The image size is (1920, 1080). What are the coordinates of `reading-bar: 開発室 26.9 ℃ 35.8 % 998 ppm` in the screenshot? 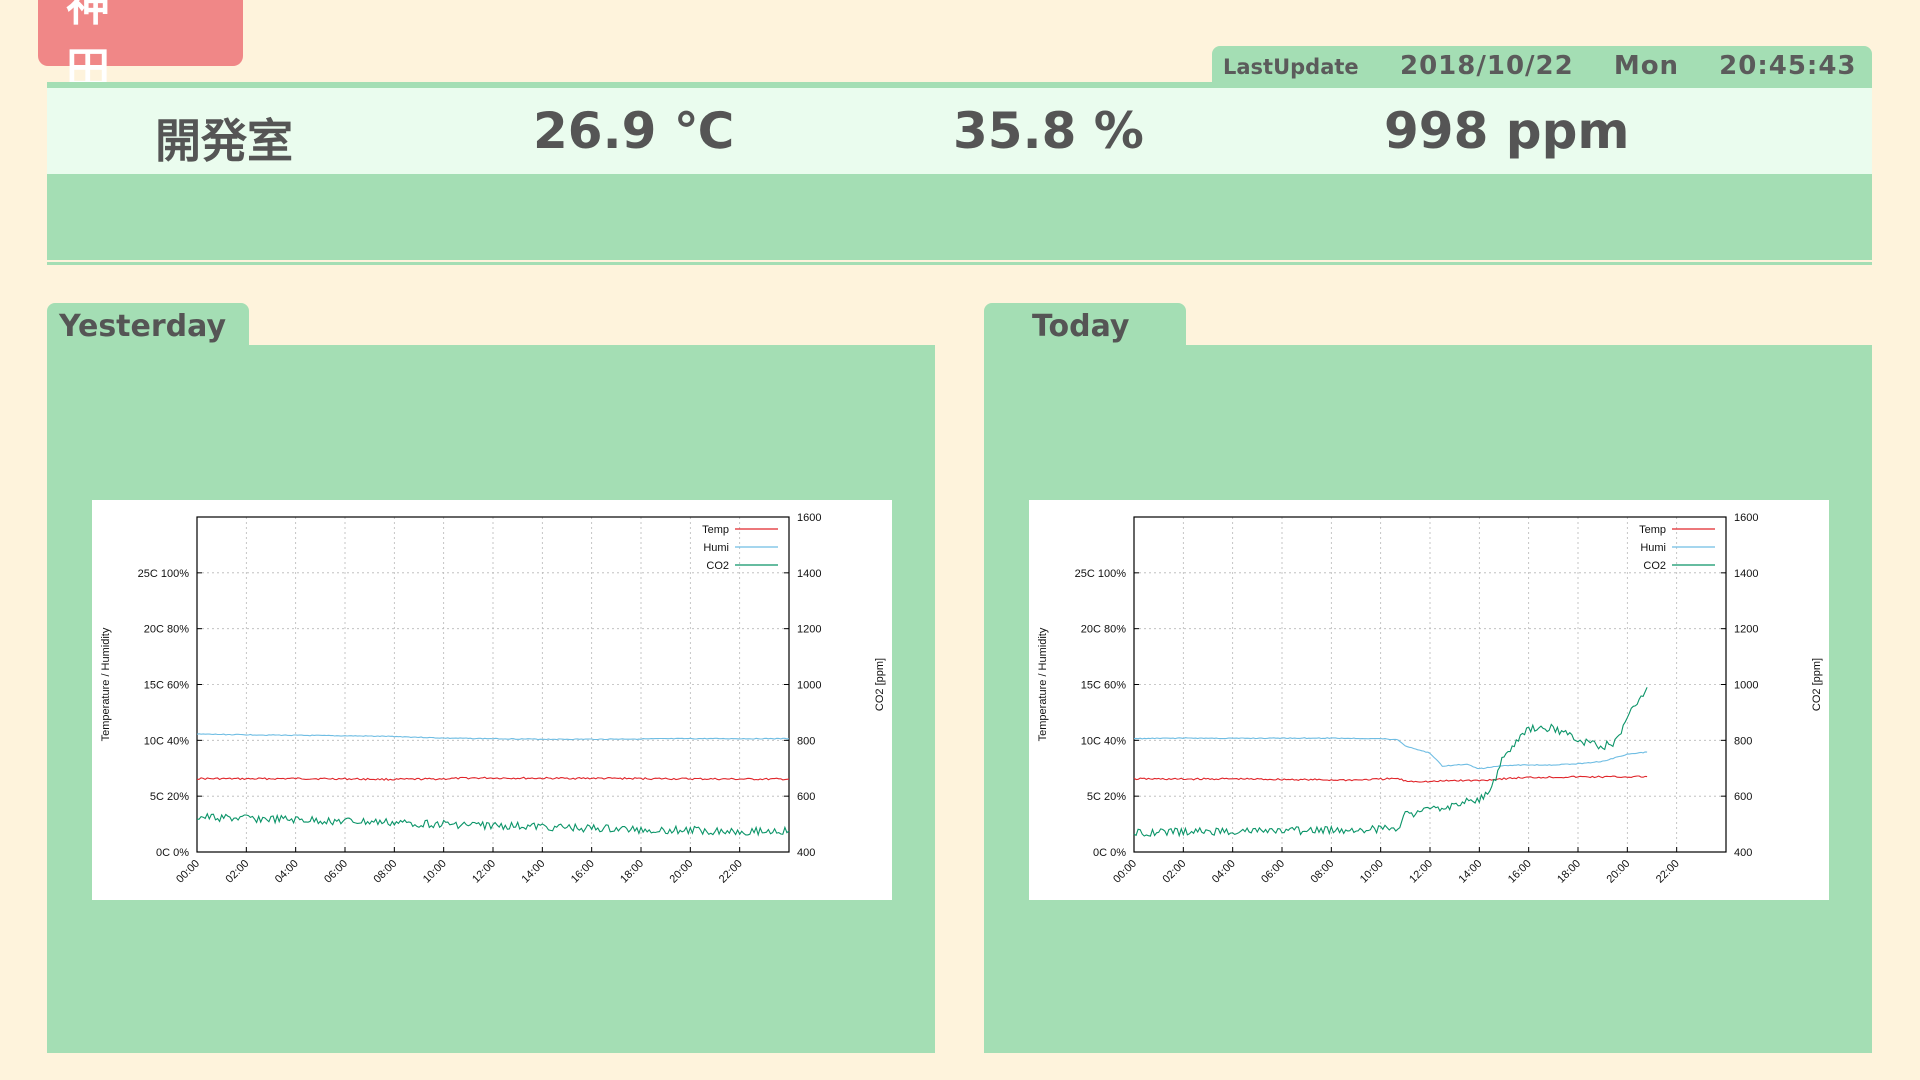 It's located at (959, 131).